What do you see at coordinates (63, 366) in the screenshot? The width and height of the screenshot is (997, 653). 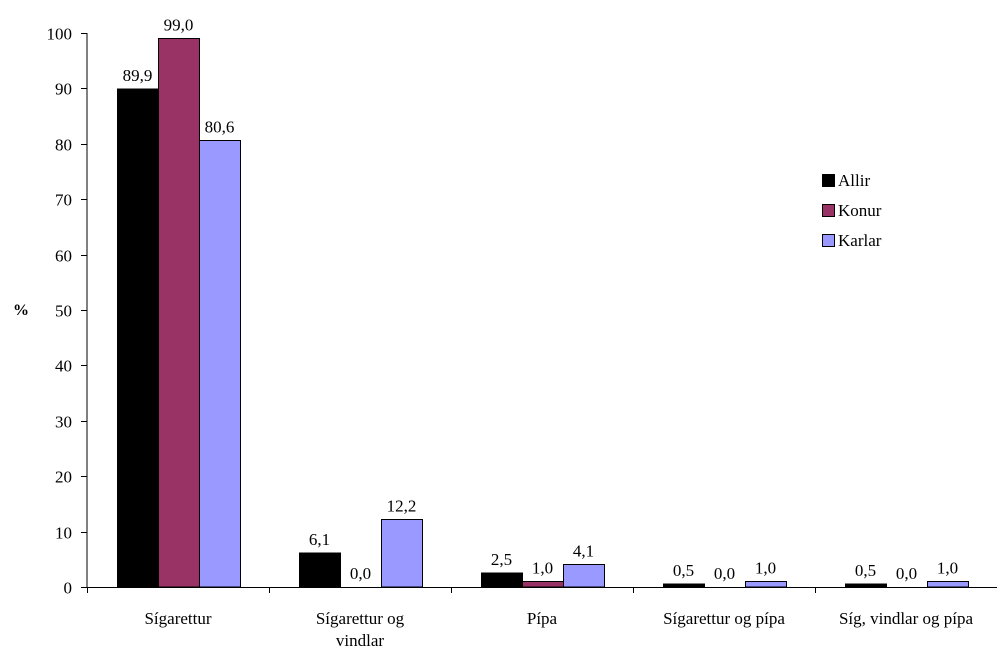 I see `y-tick-label: 40` at bounding box center [63, 366].